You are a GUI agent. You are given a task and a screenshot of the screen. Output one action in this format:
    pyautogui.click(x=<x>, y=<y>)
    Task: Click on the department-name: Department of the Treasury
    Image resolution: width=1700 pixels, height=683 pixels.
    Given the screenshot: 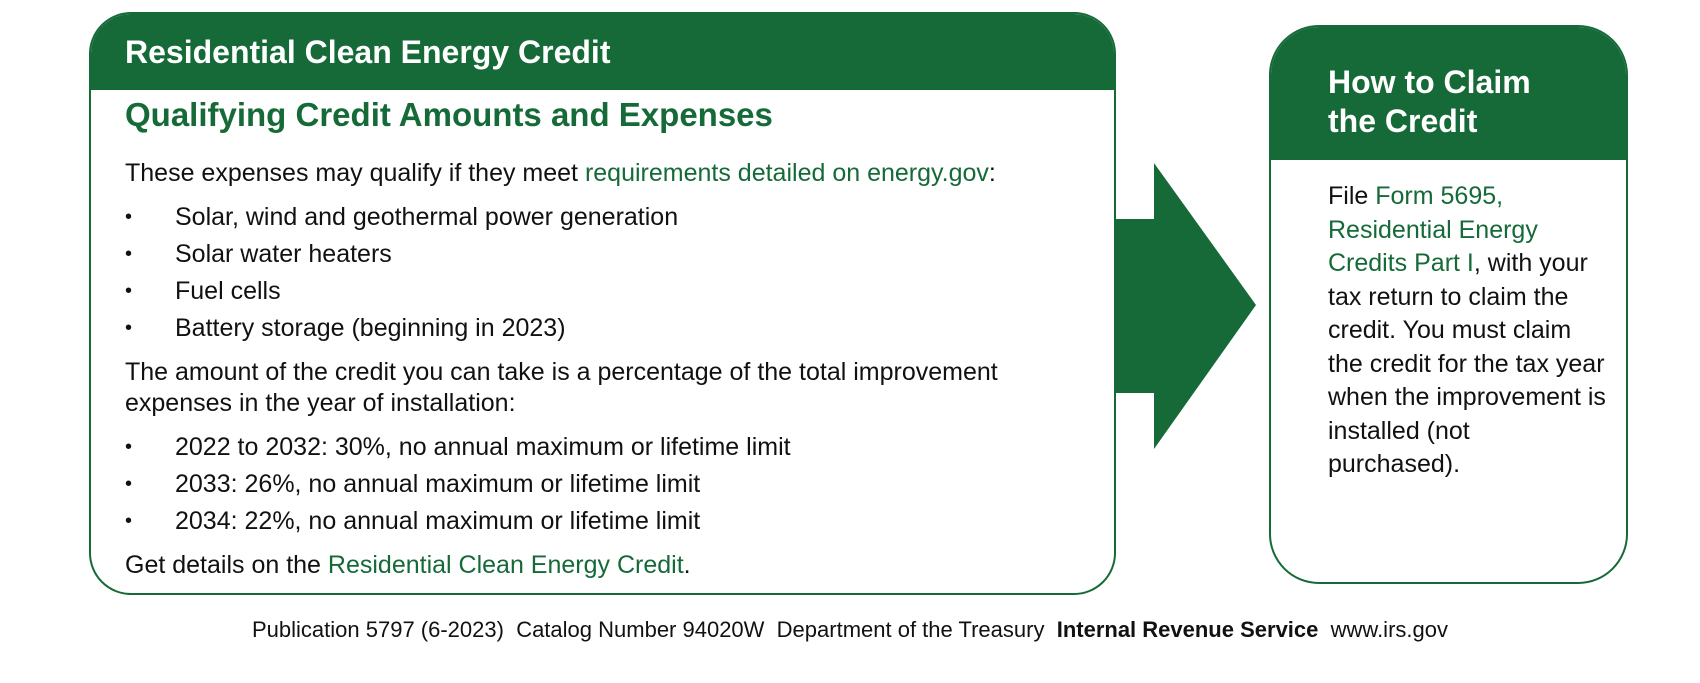 What is the action you would take?
    pyautogui.click(x=910, y=629)
    